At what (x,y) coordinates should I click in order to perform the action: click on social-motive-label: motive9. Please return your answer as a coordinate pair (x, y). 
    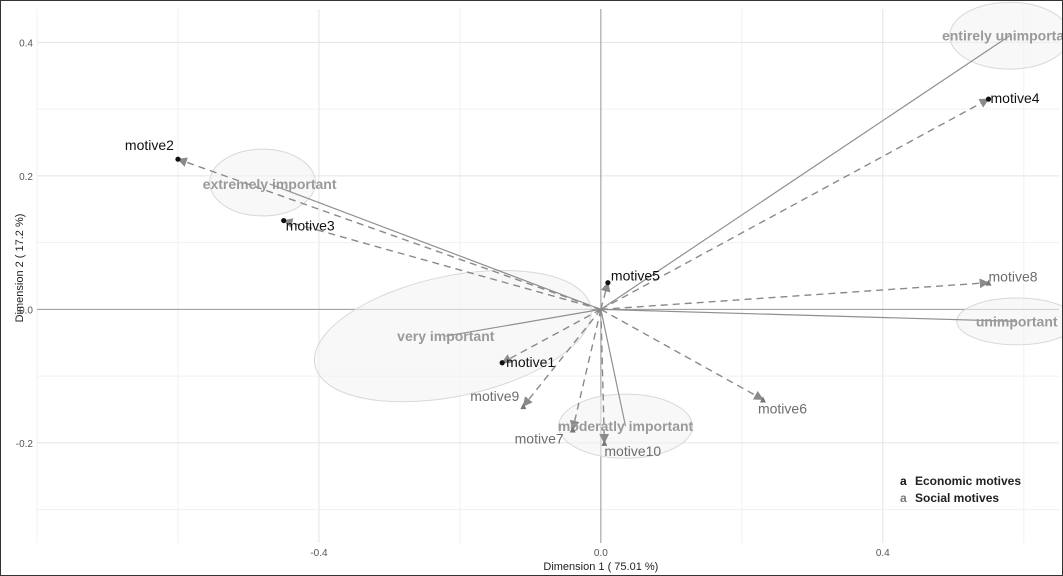
    Looking at the image, I should click on (494, 396).